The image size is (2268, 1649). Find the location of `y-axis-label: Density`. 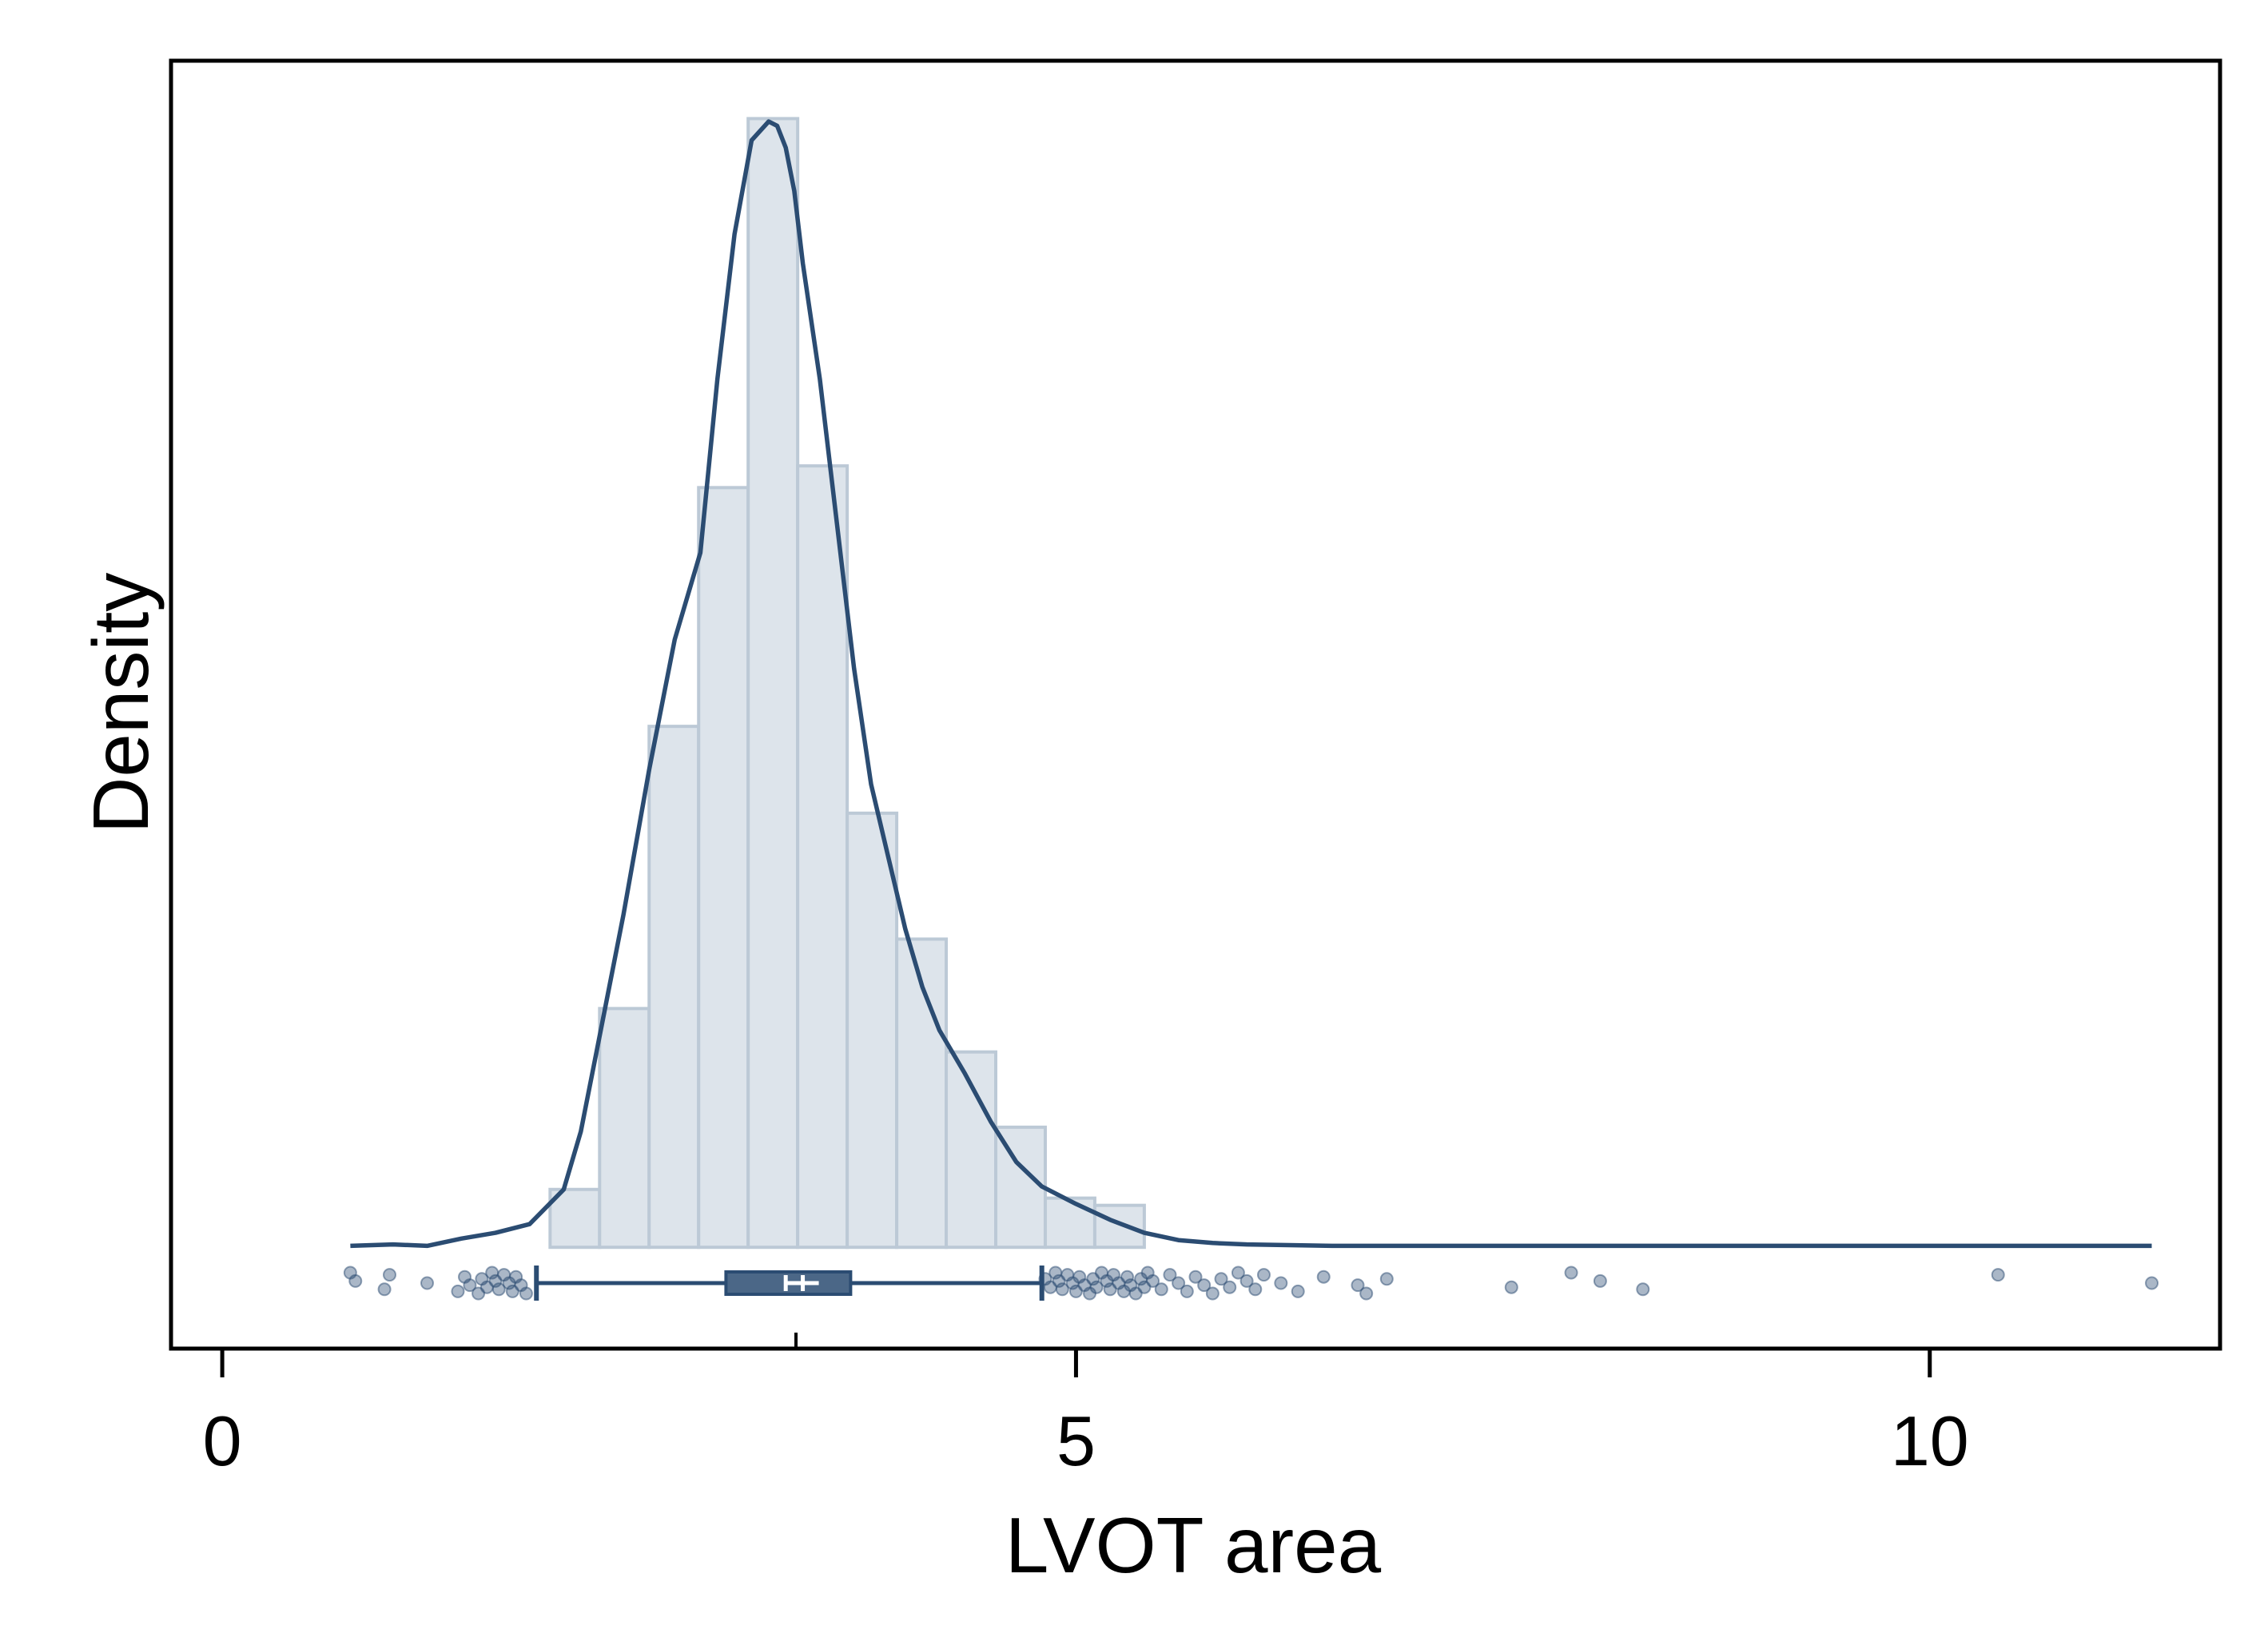

y-axis-label: Density is located at coordinates (121, 703).